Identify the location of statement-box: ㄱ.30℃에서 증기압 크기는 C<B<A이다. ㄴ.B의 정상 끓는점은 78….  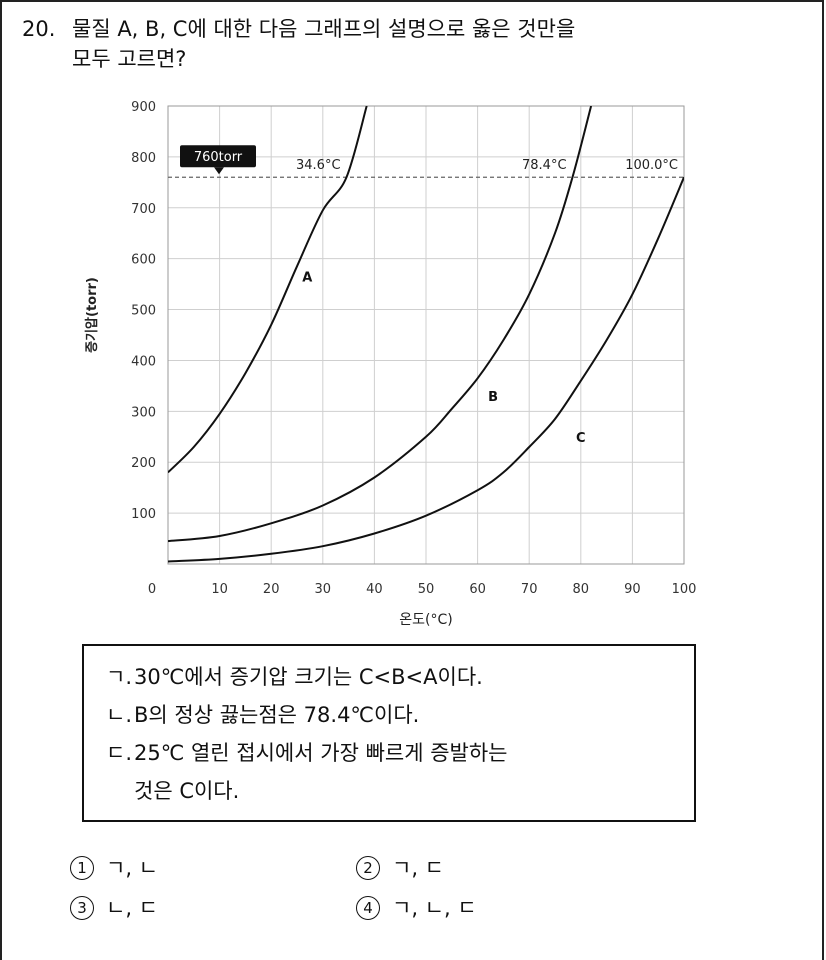
(389, 733).